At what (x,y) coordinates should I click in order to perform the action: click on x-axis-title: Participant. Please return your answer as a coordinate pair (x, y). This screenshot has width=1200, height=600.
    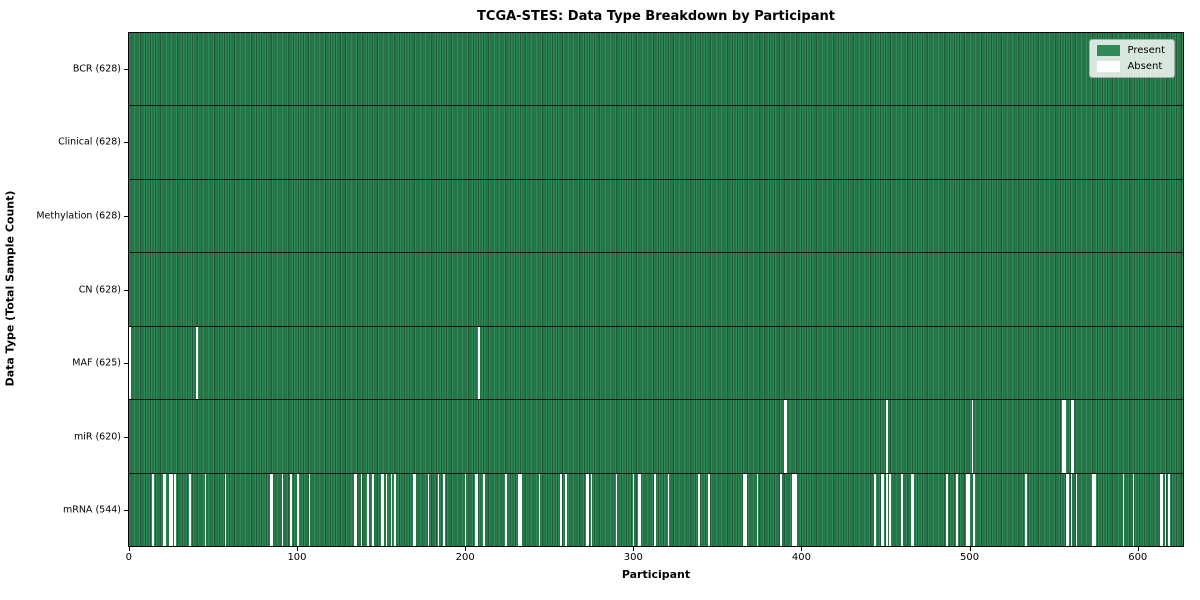
    Looking at the image, I should click on (656, 574).